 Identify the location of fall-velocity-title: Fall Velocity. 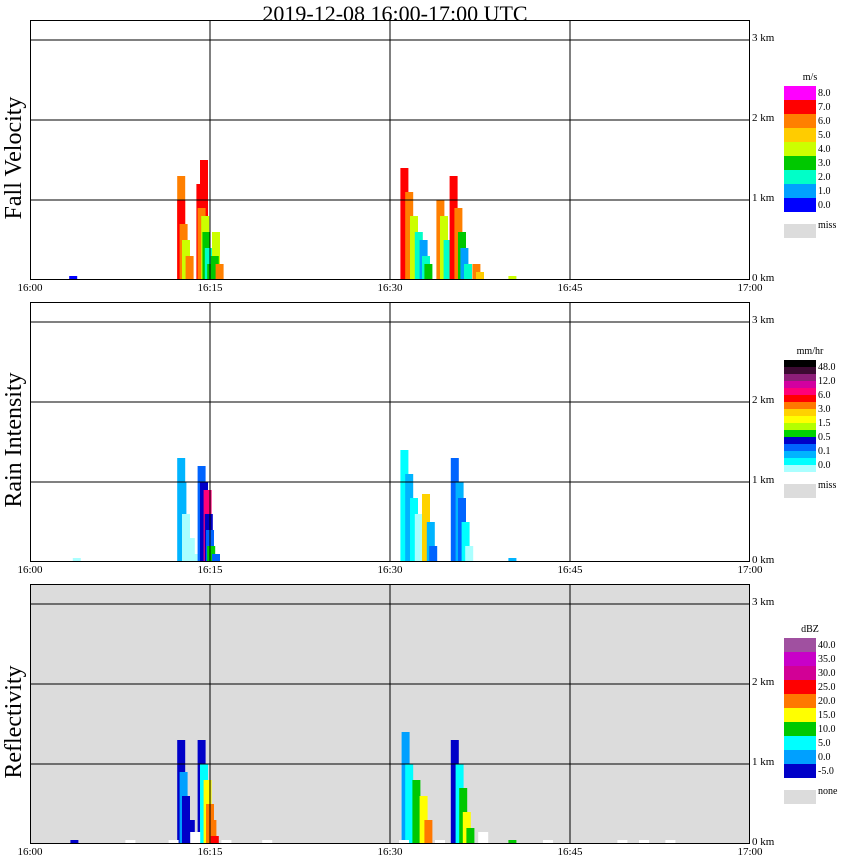
(14, 158).